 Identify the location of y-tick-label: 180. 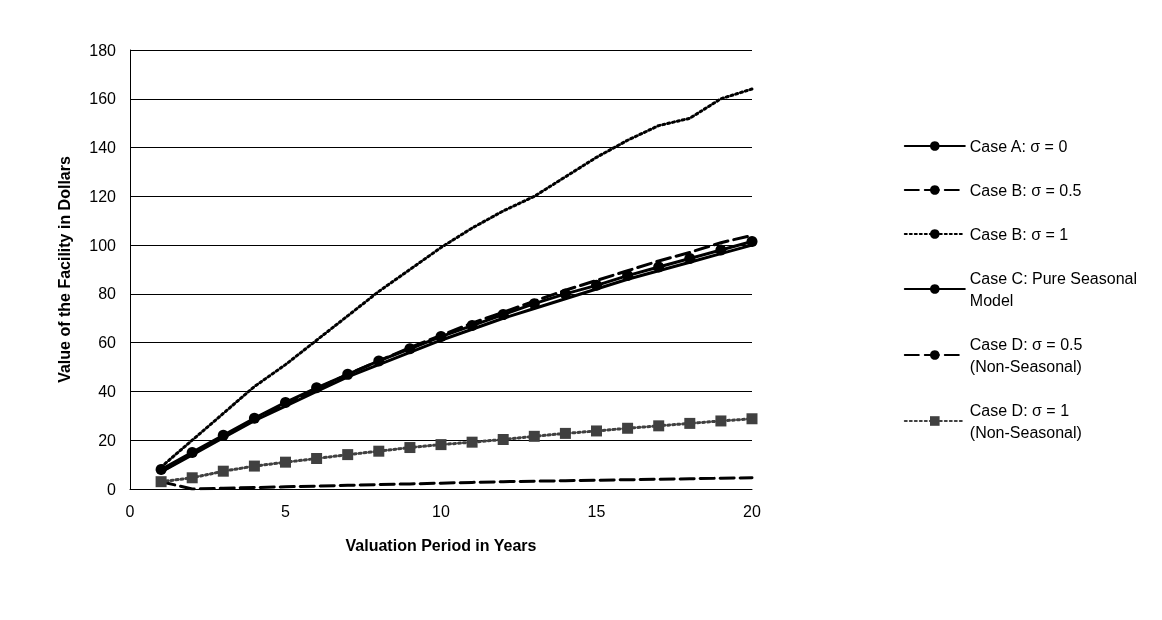
(103, 50).